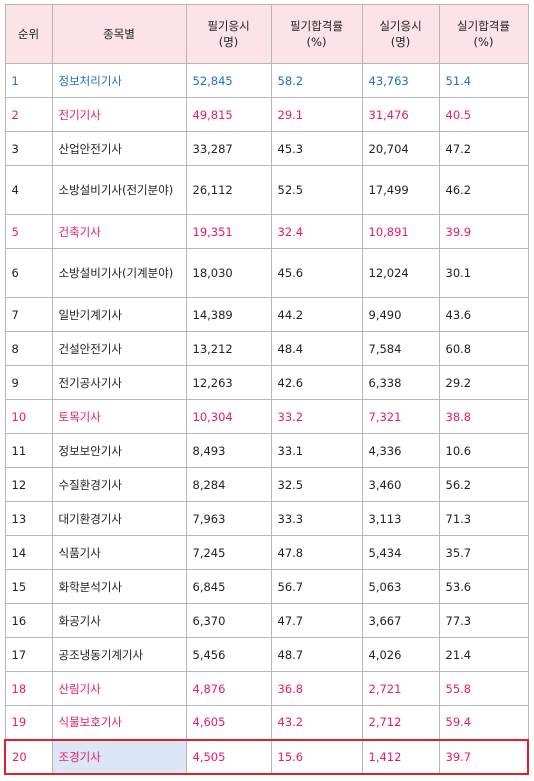  Describe the element at coordinates (28, 348) in the screenshot. I see `rank-cell: 8` at that location.